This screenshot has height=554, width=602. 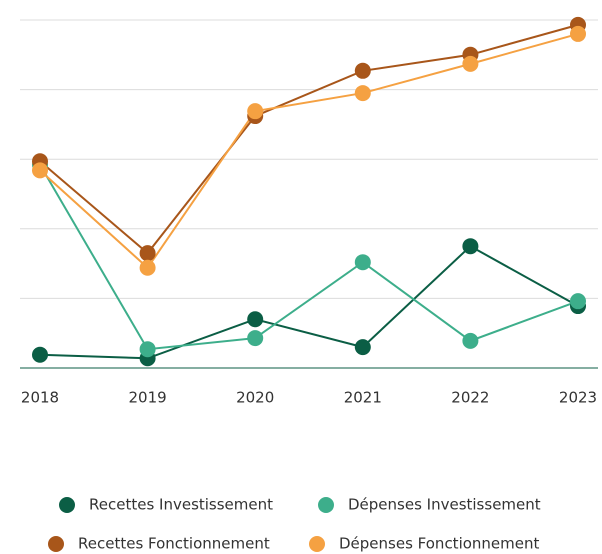 I want to click on x-tick-label: 2021, so click(x=363, y=398).